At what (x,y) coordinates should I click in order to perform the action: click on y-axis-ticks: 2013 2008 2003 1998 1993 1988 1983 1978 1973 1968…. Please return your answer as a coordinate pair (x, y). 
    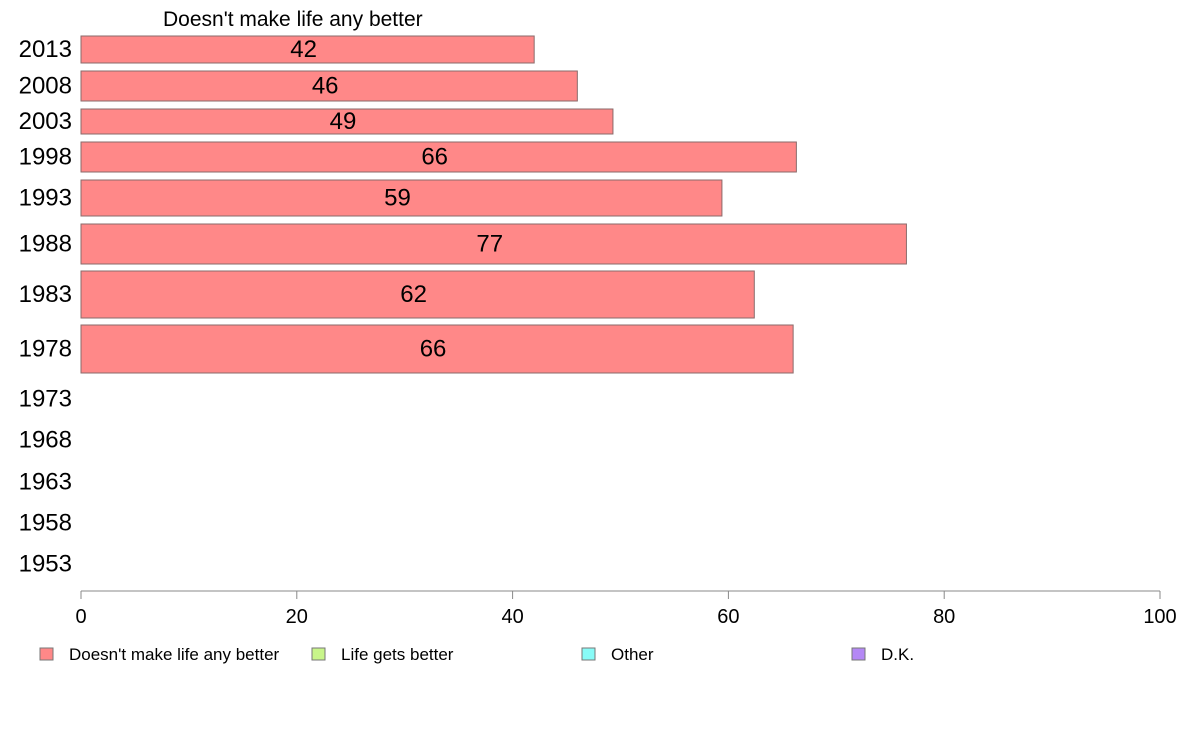
    Looking at the image, I should click on (45, 307).